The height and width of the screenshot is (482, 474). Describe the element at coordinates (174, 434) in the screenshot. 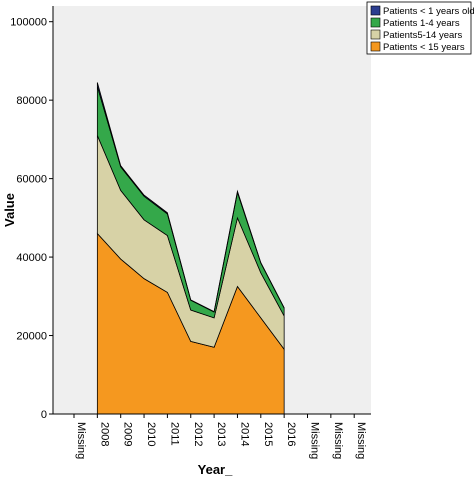

I see `x-tick-label: 2011` at that location.